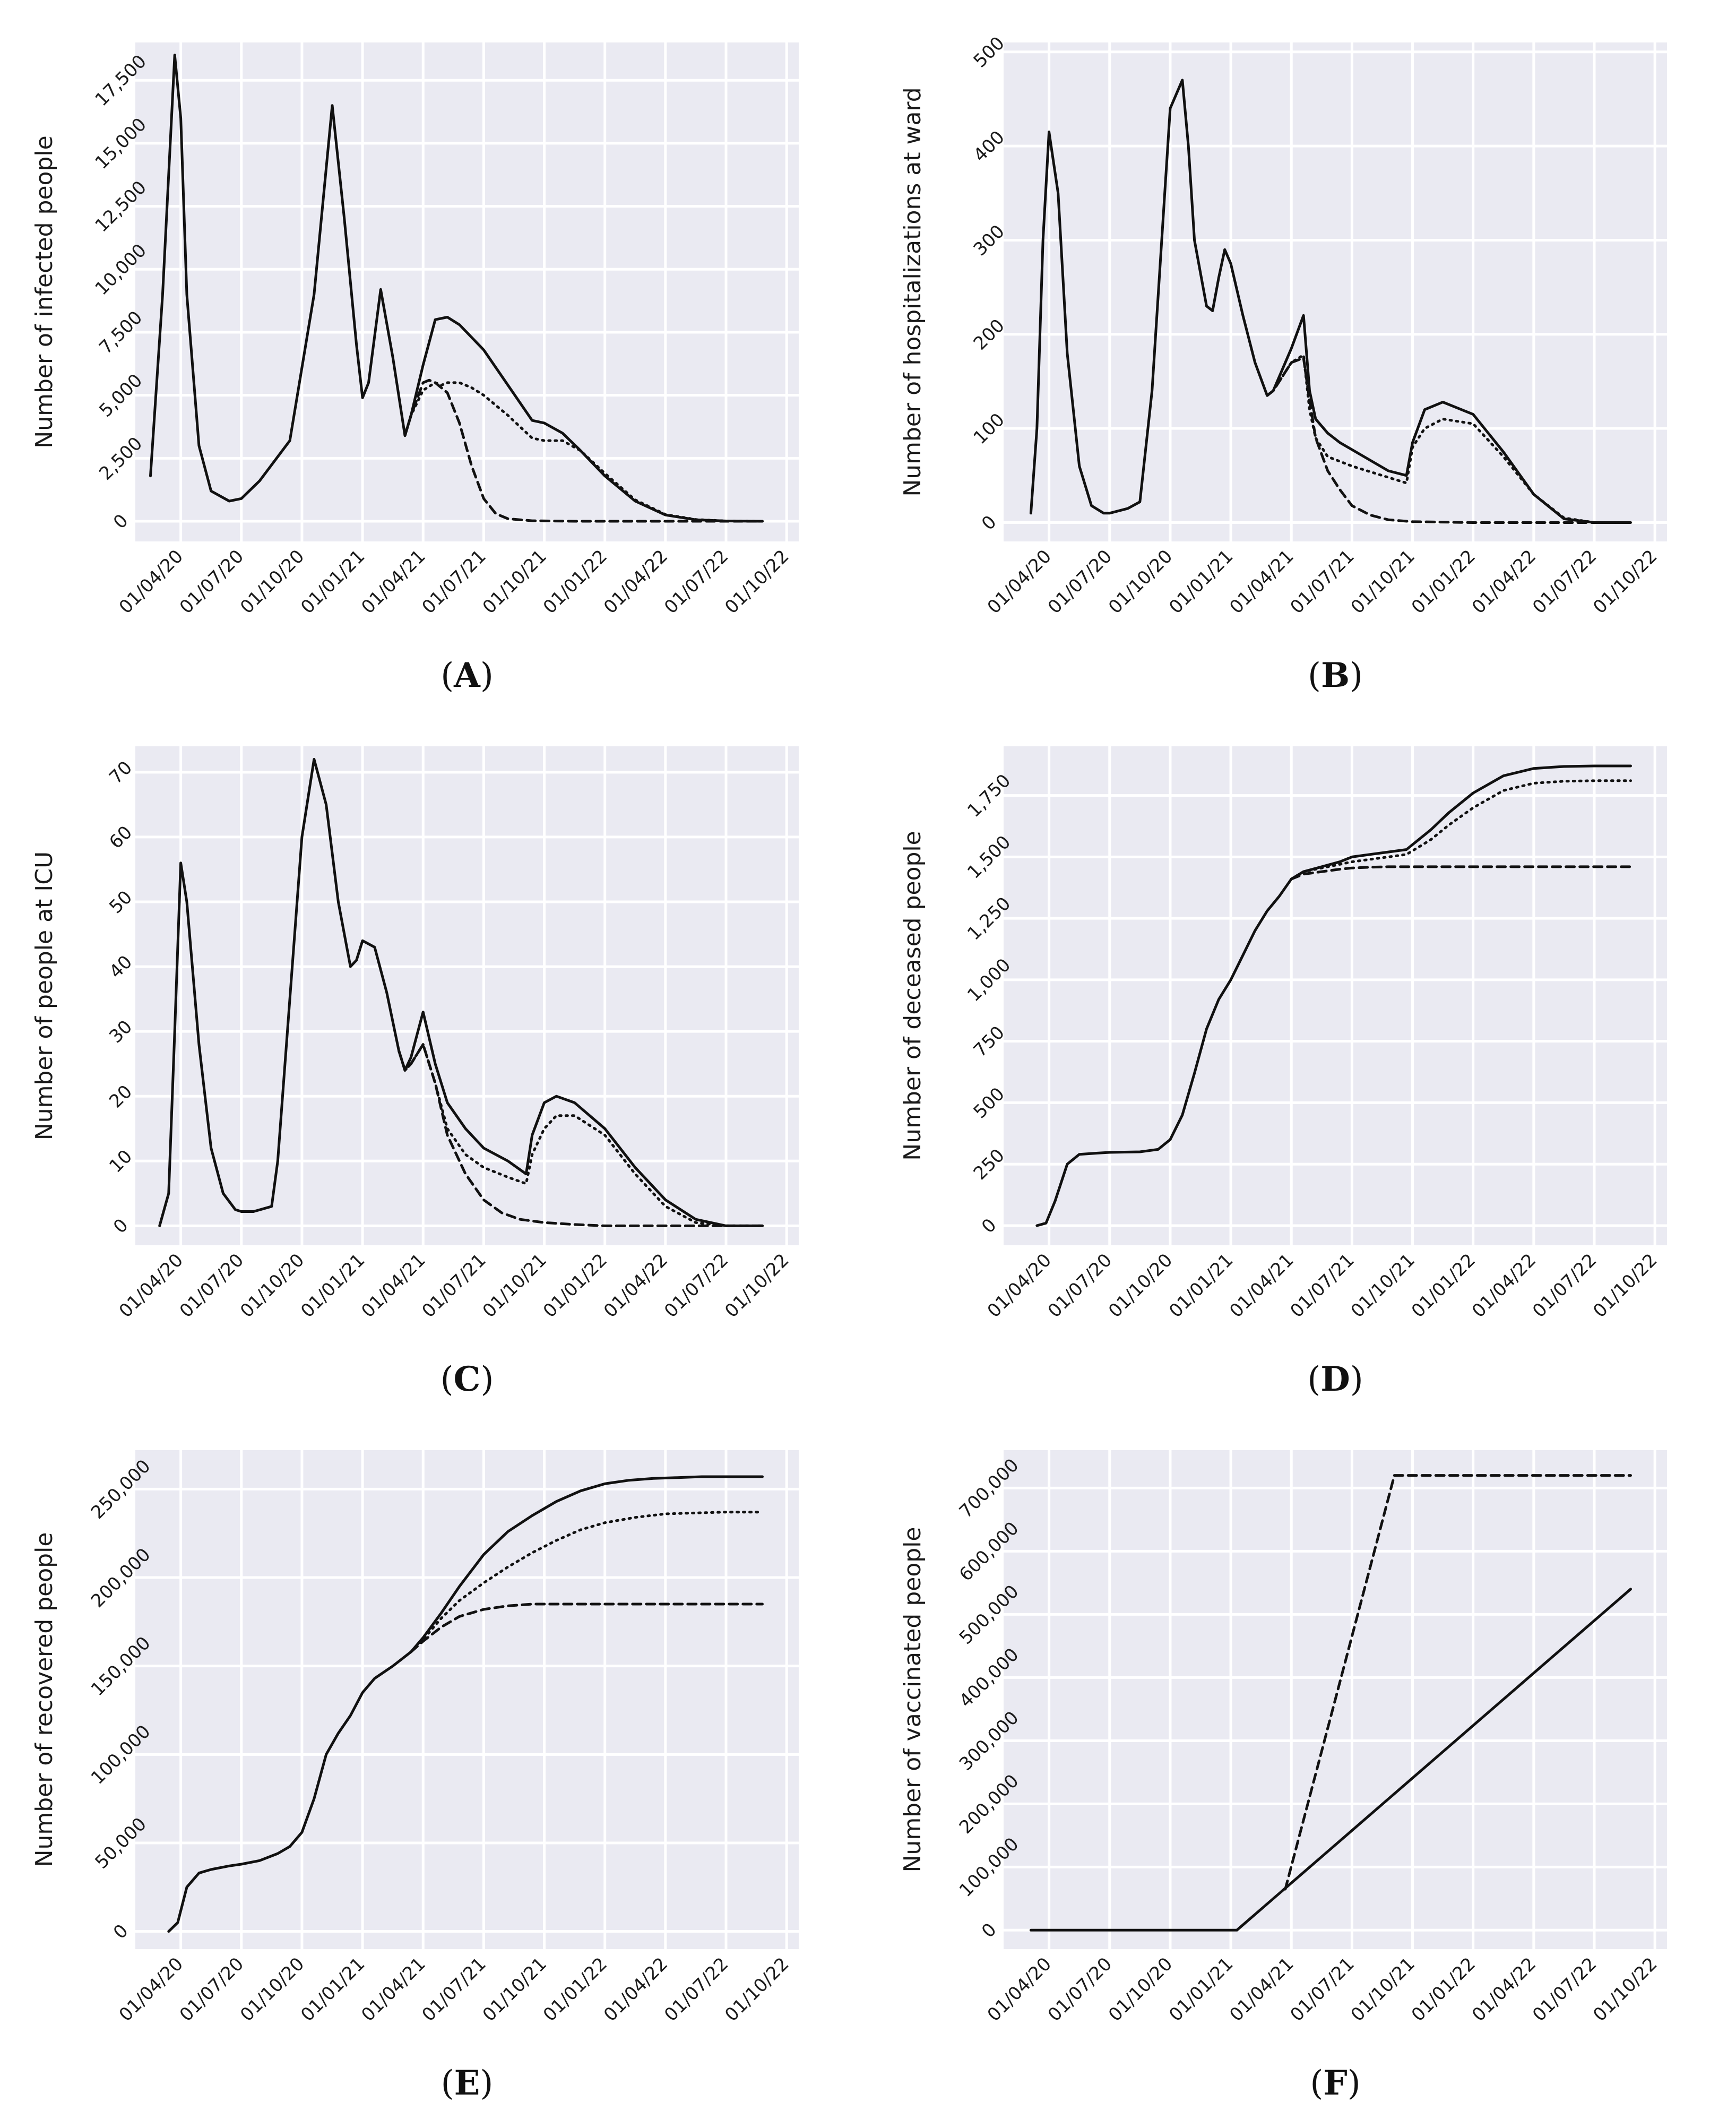 Image resolution: width=1736 pixels, height=2111 pixels. I want to click on panel-caption-letter: A, so click(467, 675).